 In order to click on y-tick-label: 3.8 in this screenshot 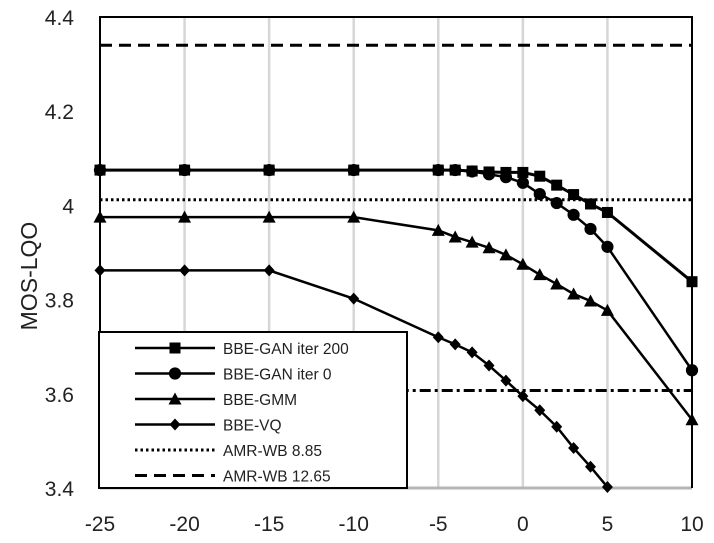, I will do `click(59, 301)`.